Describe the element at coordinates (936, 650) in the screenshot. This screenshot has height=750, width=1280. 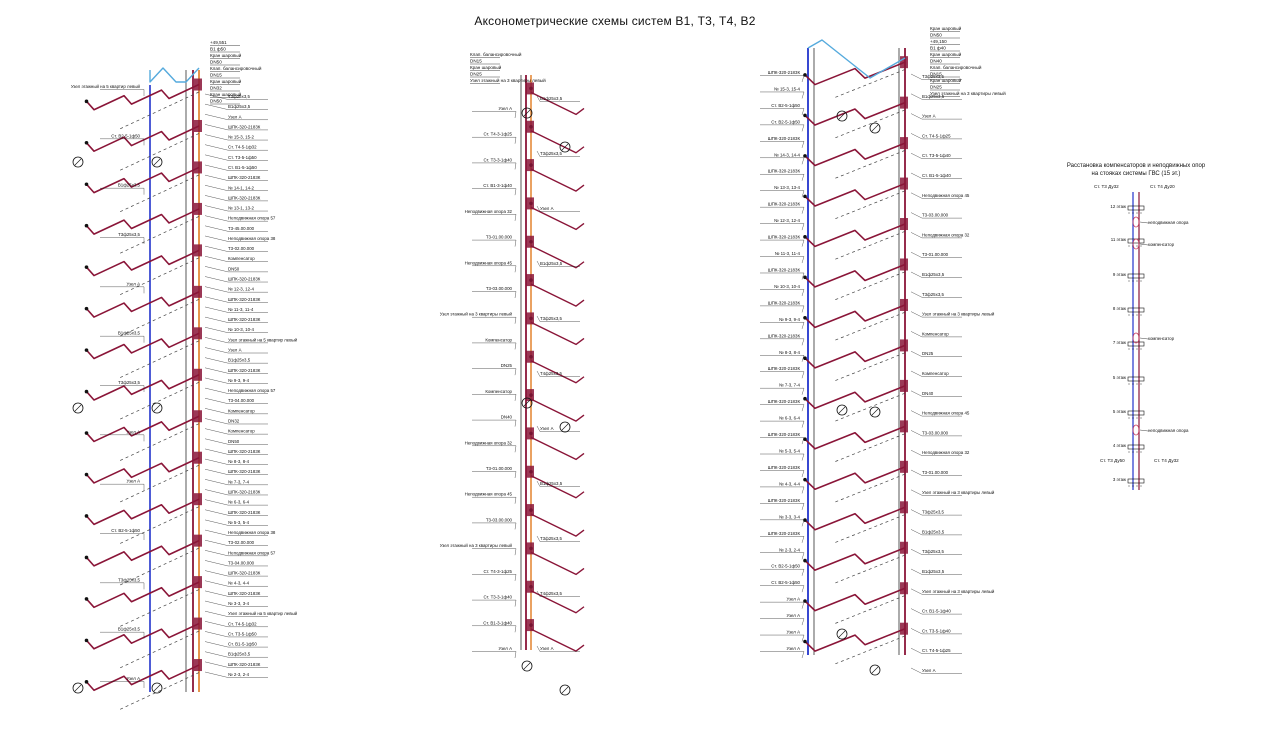
I see `right-label: Ст. Т4-5-1ф25` at that location.